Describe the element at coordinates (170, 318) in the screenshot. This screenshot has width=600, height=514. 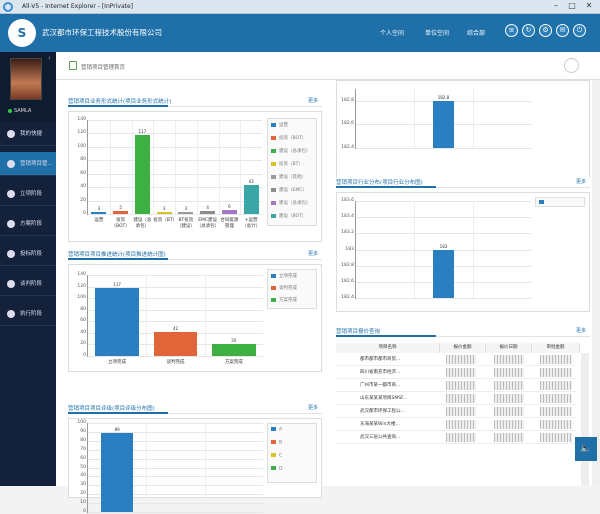
I see `chart-plot: 0 20 40 60 80 100 120 140 117 立项完成 42 谈判完成 20 方案完成` at that location.